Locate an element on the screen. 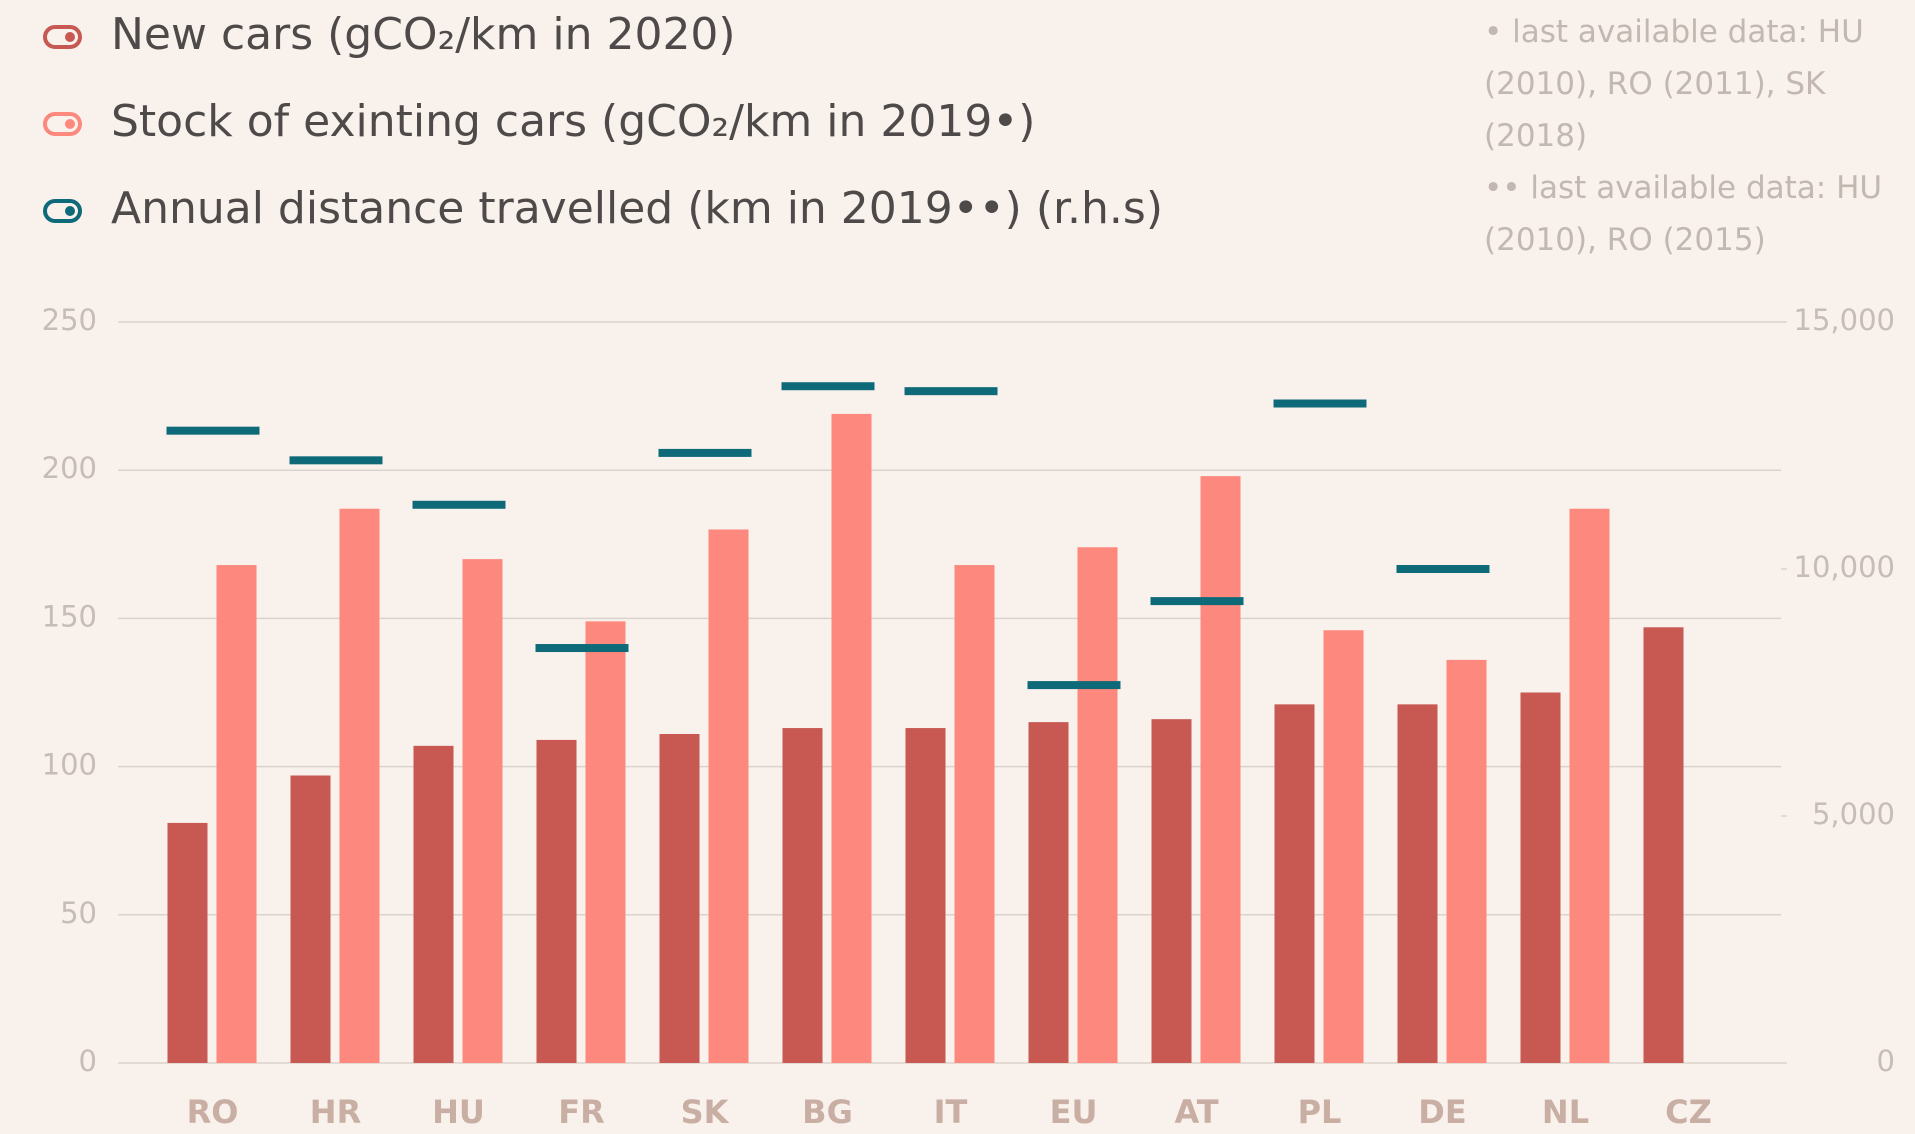 Image resolution: width=1915 pixels, height=1134 pixels. legend-label: New cars (gCO₂/km in 2020) is located at coordinates (423, 34).